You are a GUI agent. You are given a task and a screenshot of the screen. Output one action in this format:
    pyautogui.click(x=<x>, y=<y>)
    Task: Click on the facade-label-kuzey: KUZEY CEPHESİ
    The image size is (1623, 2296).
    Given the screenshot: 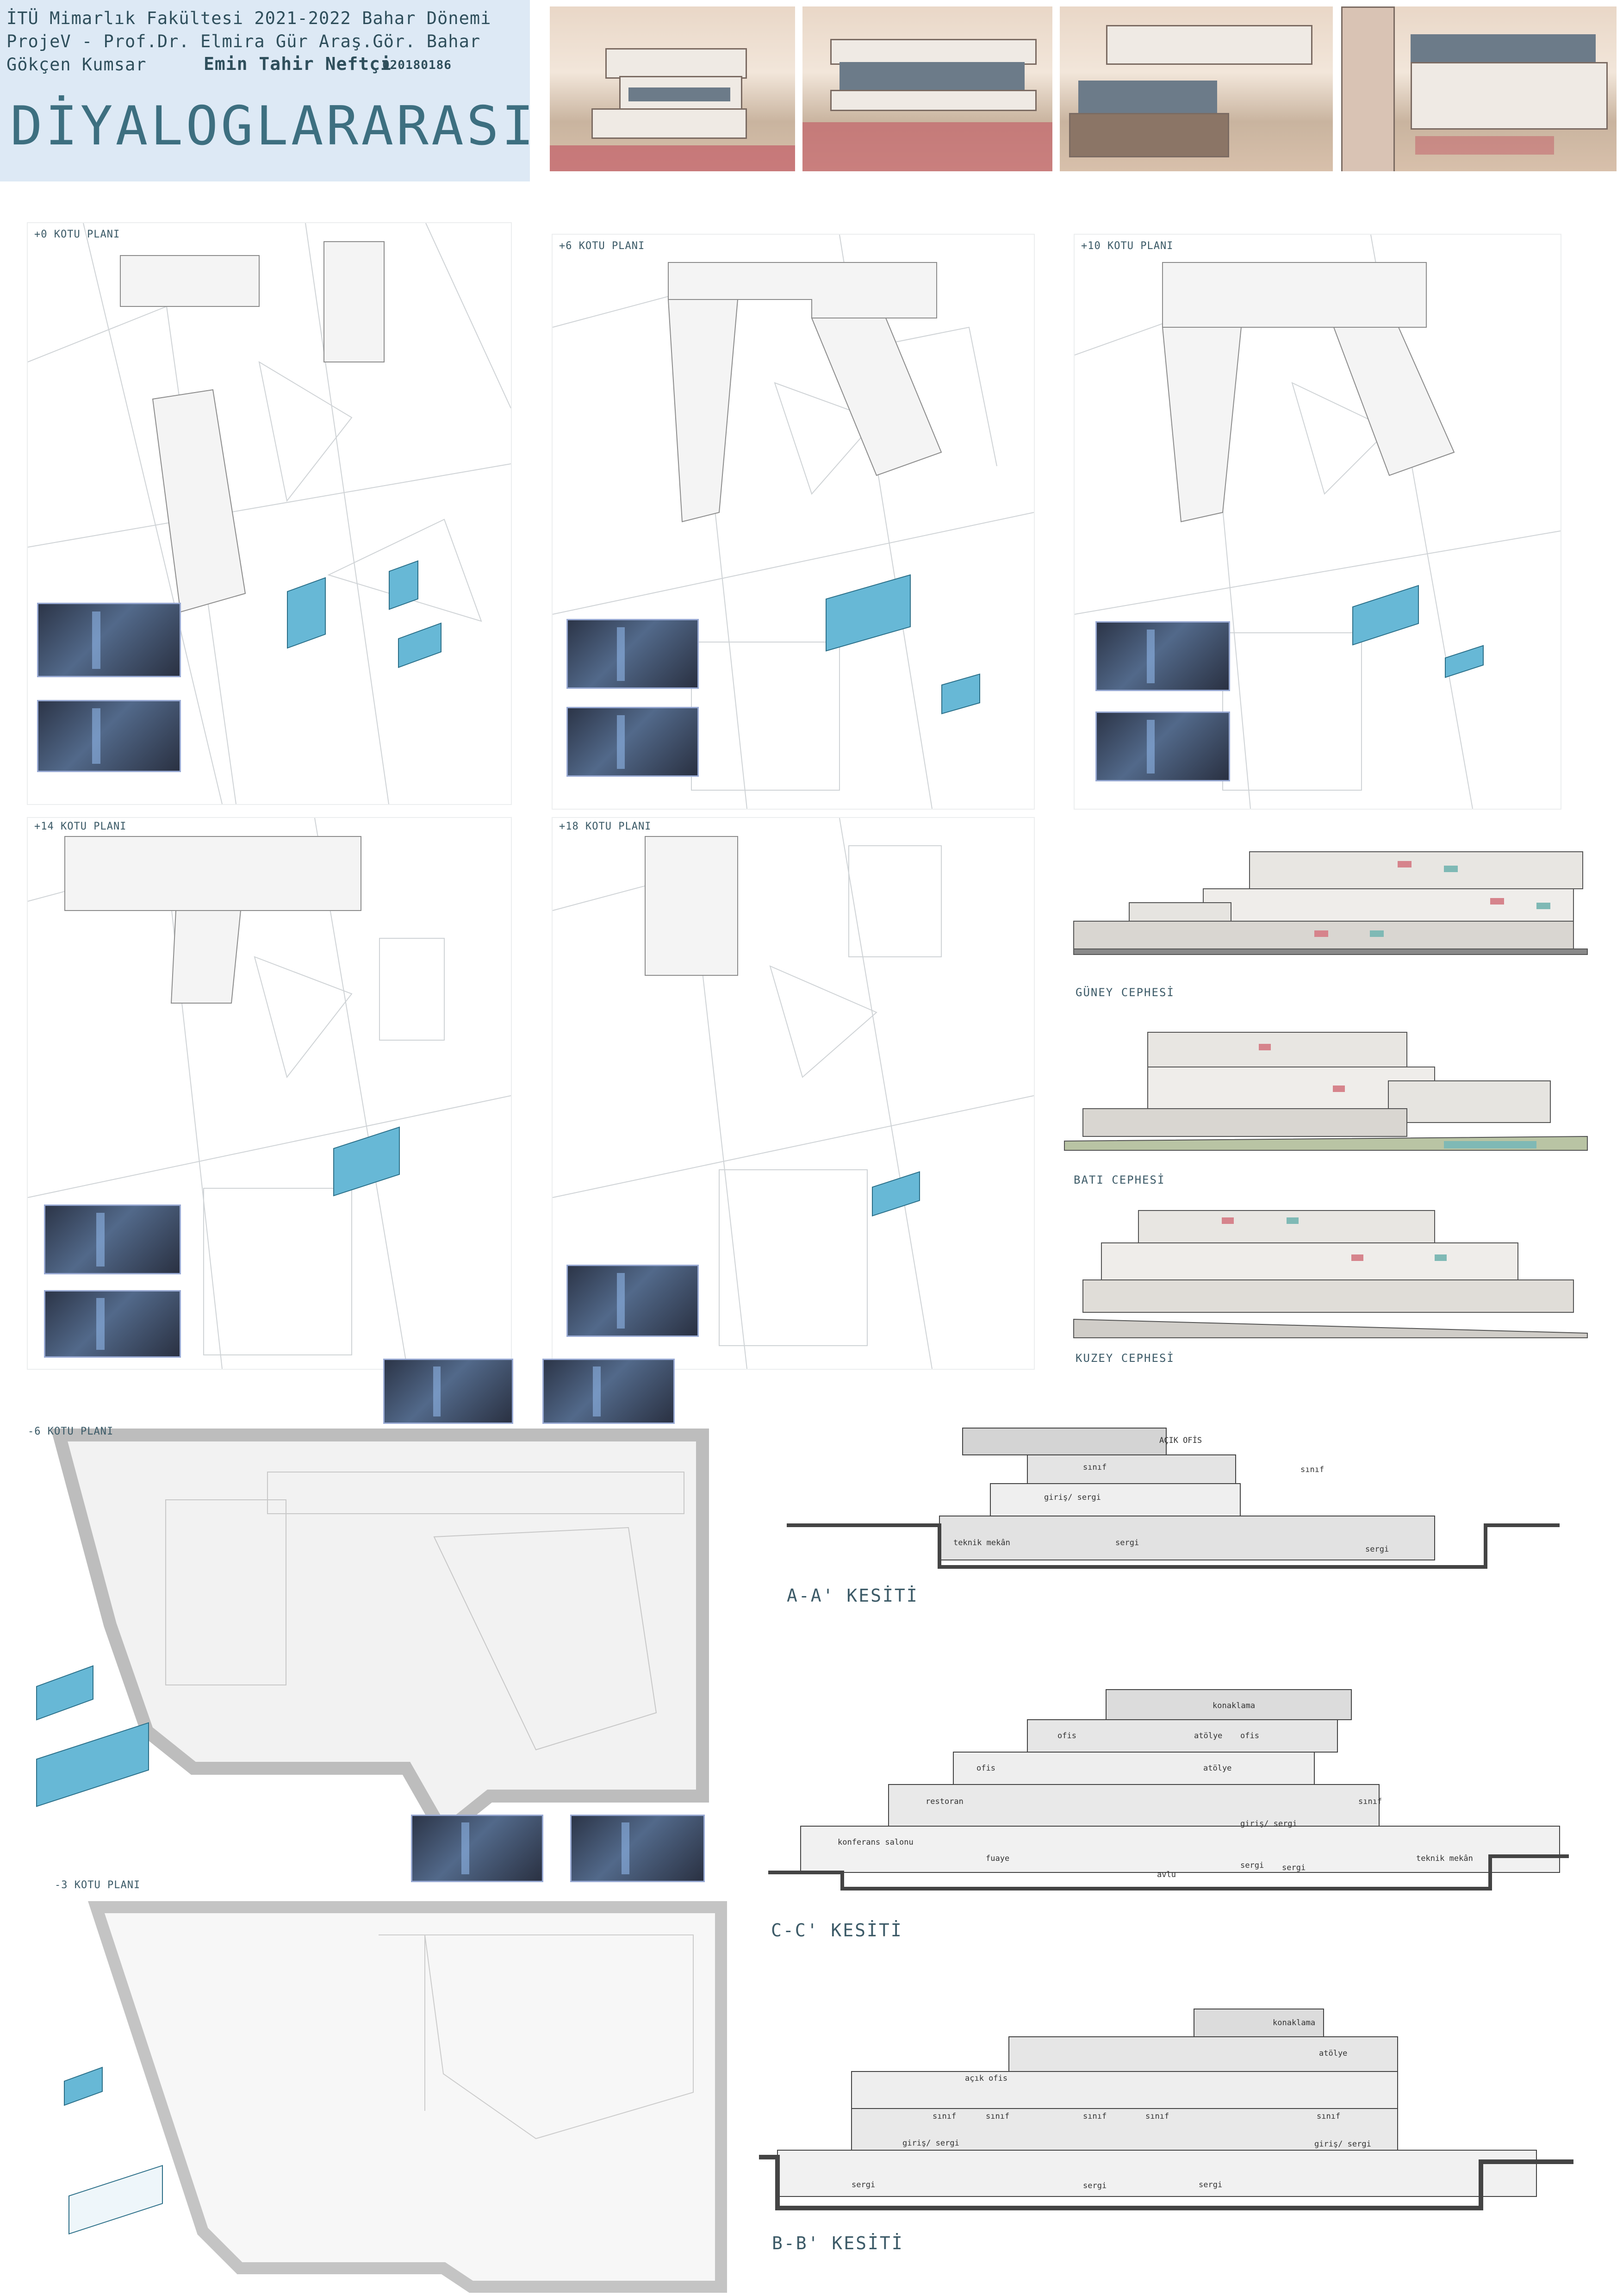 What is the action you would take?
    pyautogui.click(x=1125, y=1358)
    